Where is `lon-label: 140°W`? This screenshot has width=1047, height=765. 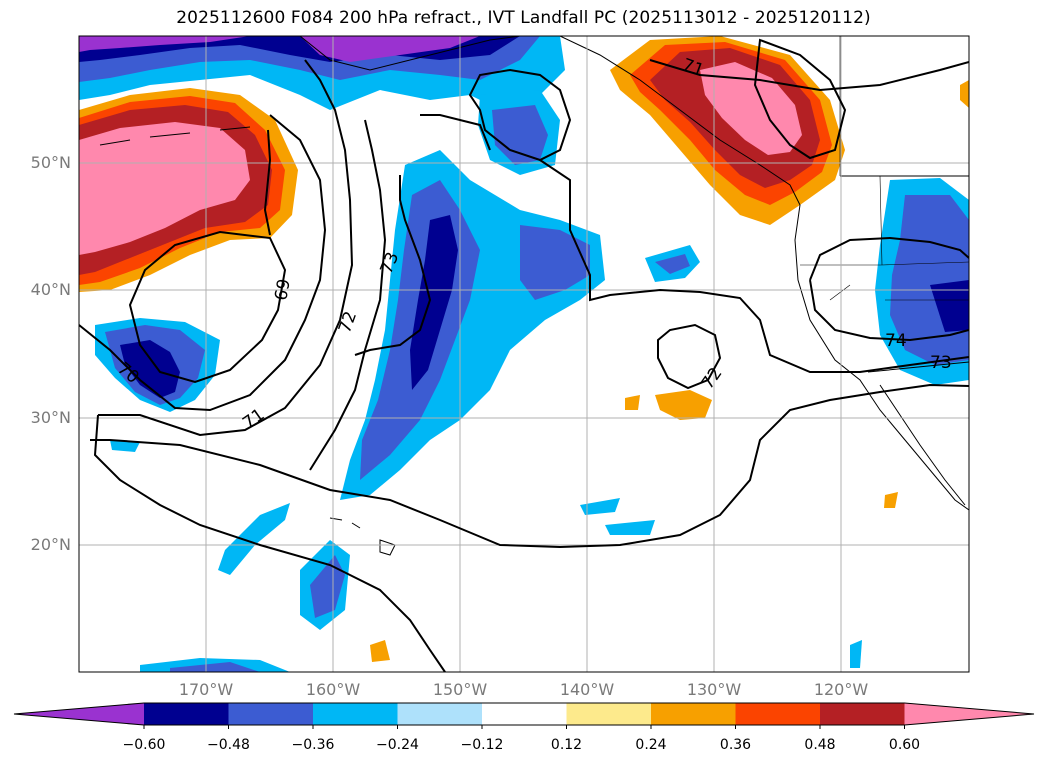 lon-label: 140°W is located at coordinates (587, 689).